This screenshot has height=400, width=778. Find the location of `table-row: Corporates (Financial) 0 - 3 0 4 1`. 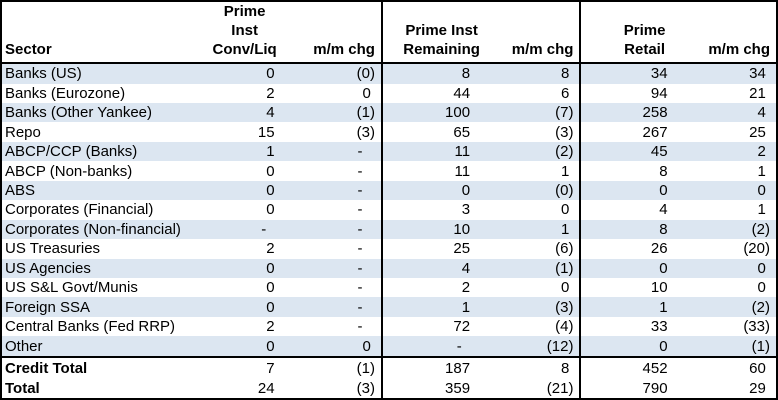

table-row: Corporates (Financial) 0 - 3 0 4 1 is located at coordinates (389, 210).